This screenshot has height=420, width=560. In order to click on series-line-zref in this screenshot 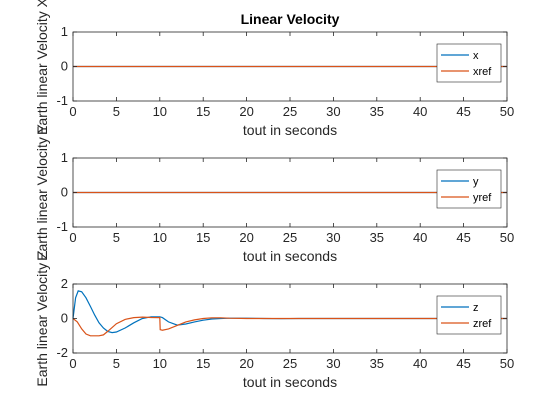, I will do `click(289, 326)`.